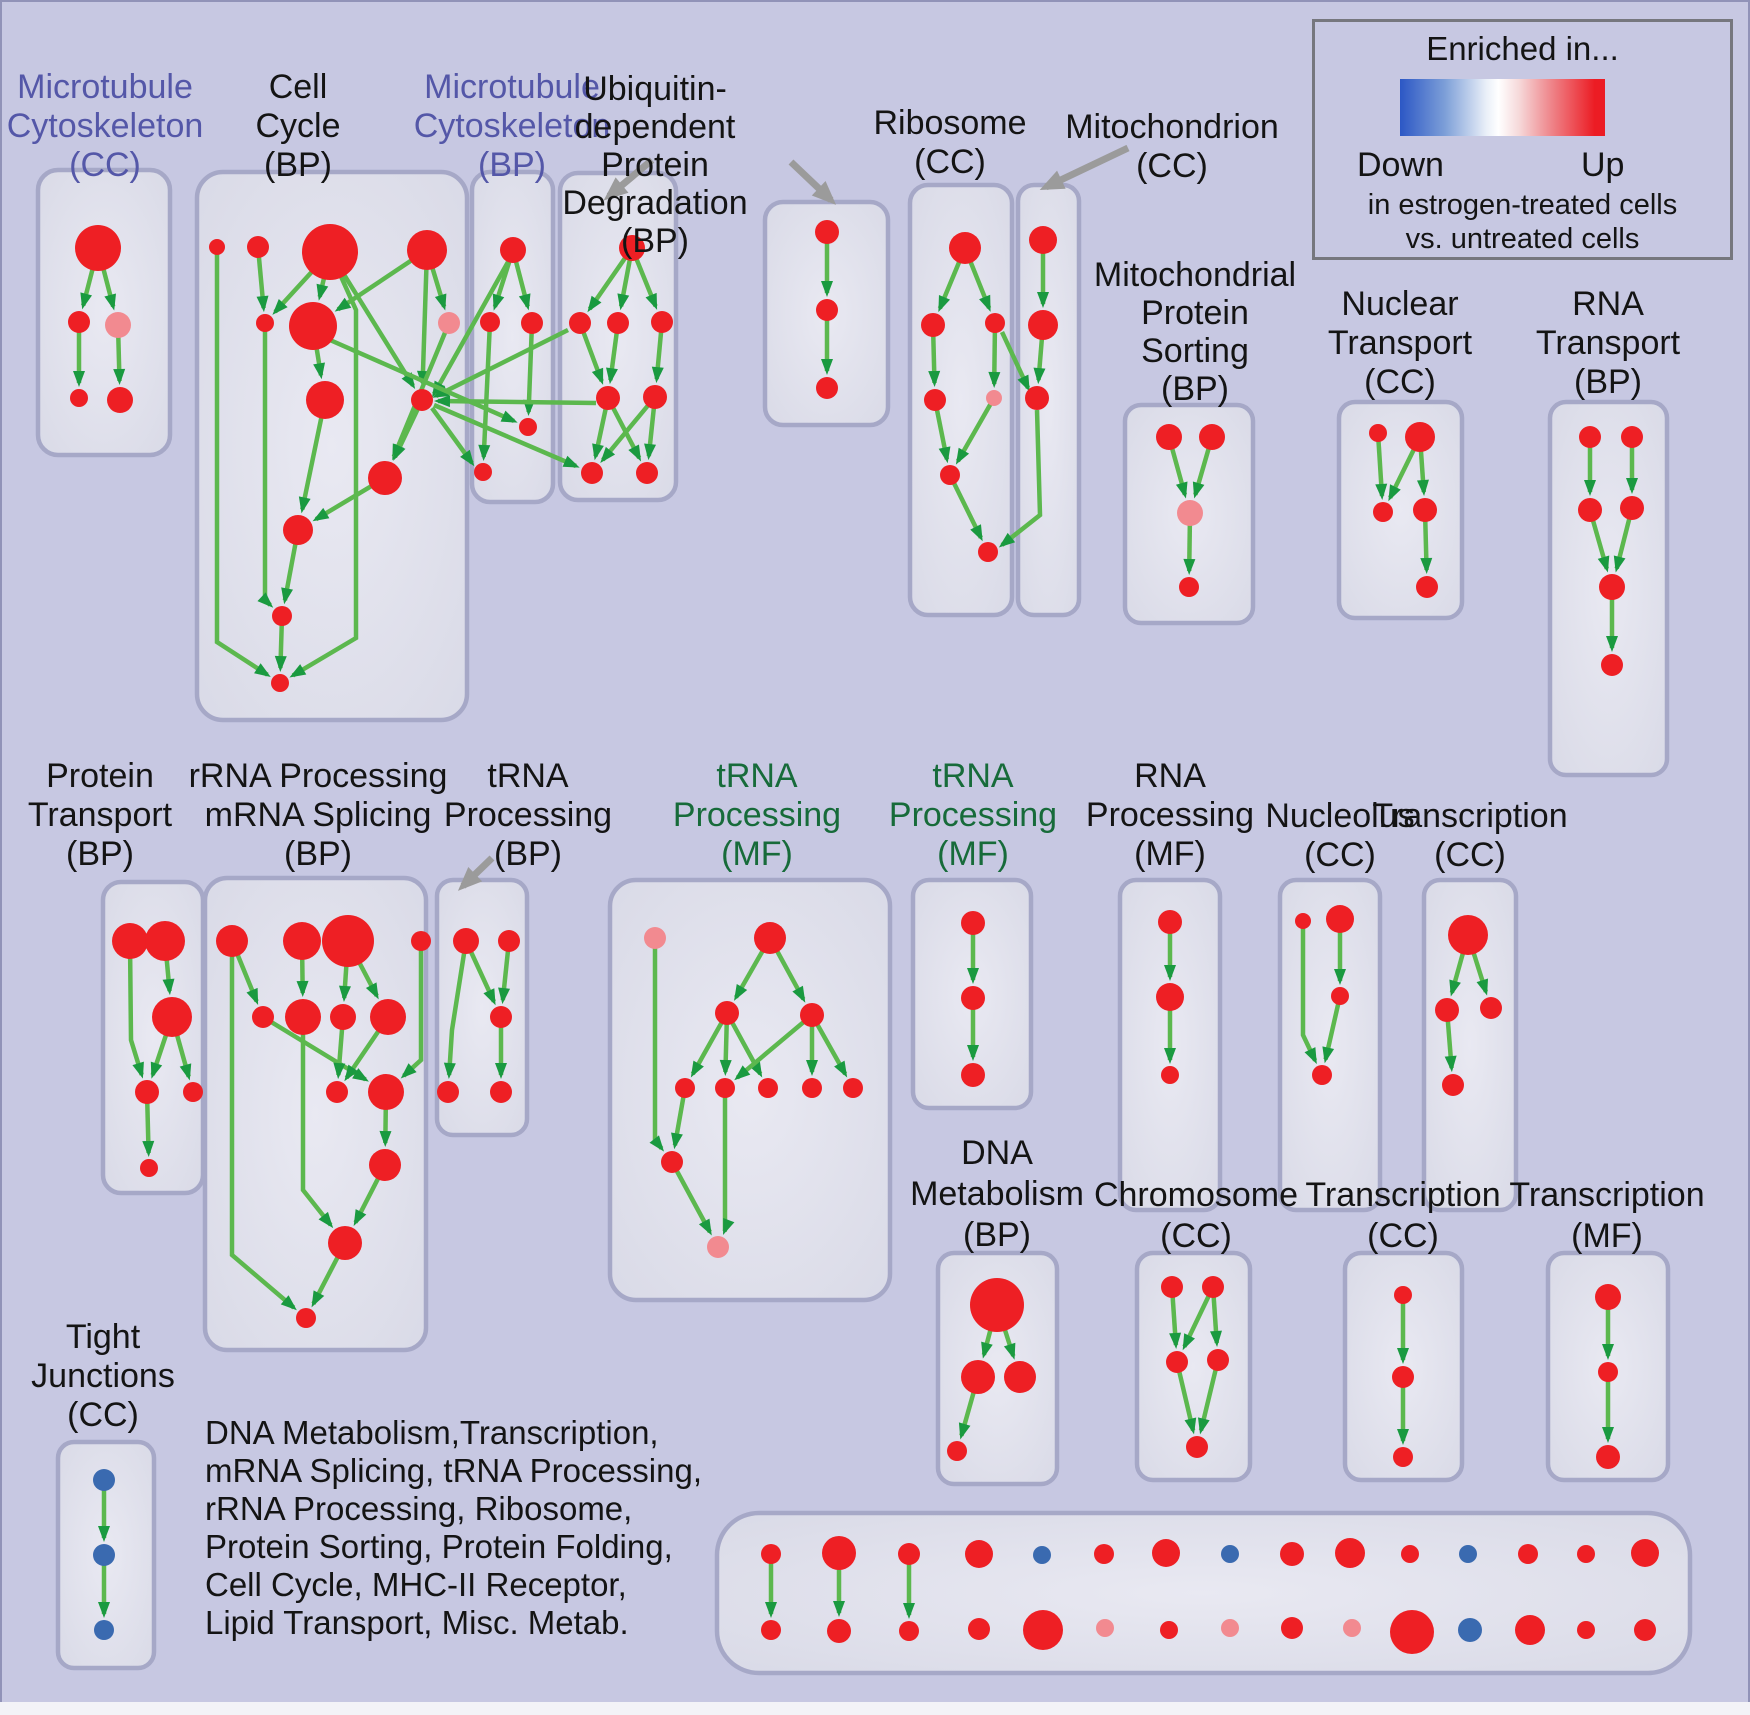 The width and height of the screenshot is (1750, 1715). I want to click on cluster-box-microtubule-cytoskeleton-cc, so click(104, 312).